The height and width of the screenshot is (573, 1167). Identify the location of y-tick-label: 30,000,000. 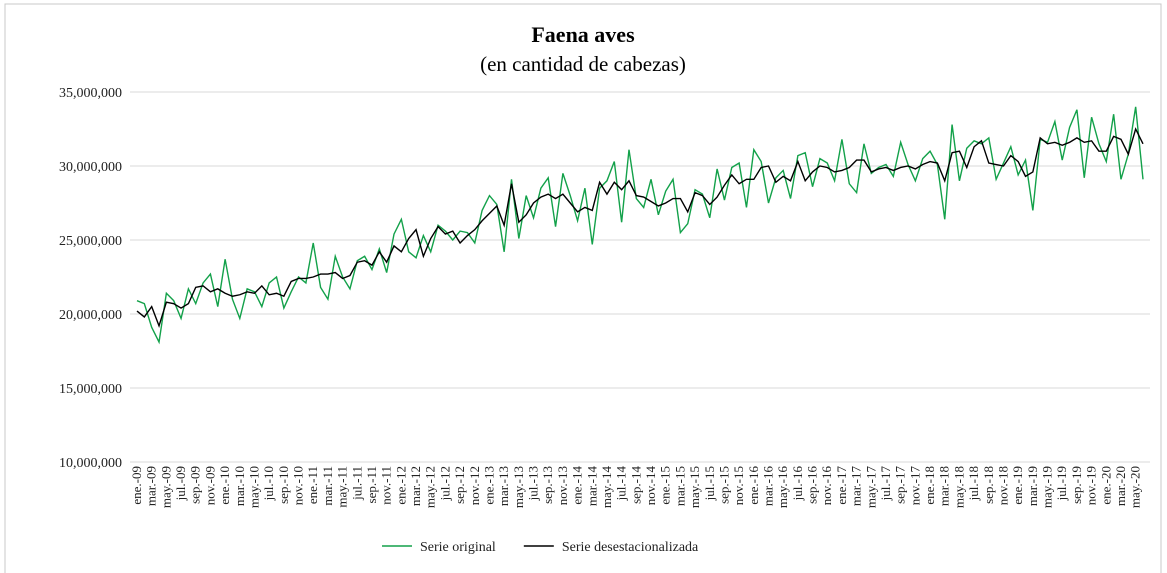
(90, 167).